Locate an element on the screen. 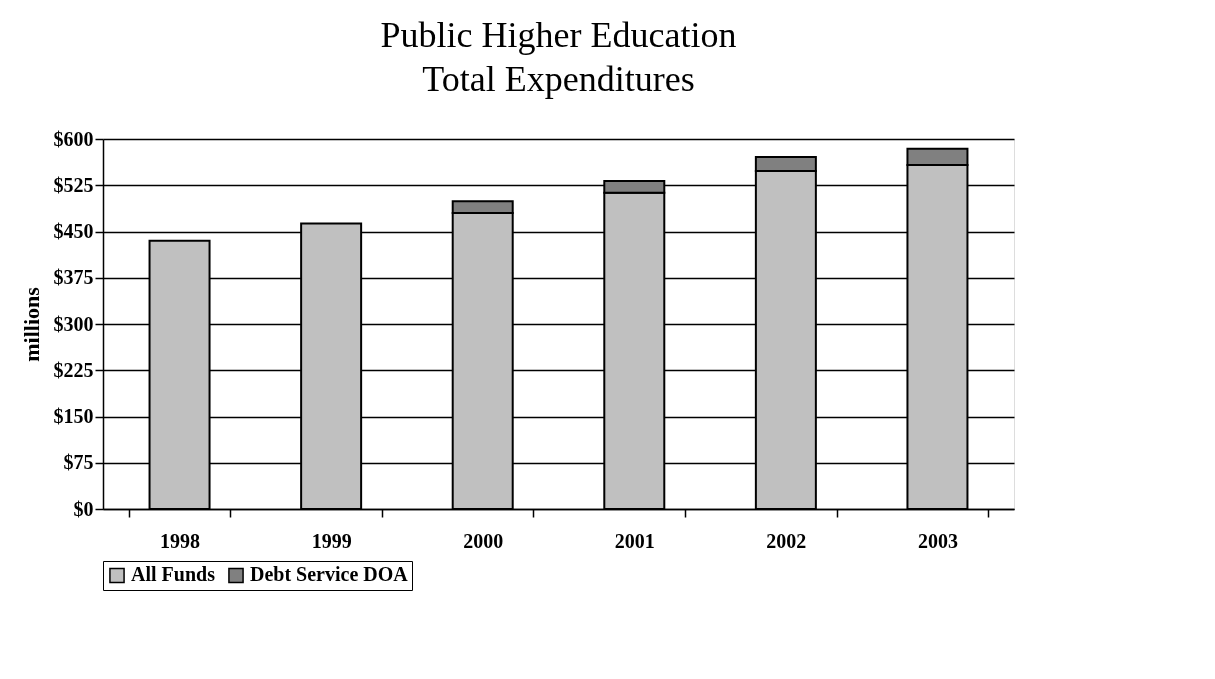  x-tick-label: 2001 is located at coordinates (634, 540).